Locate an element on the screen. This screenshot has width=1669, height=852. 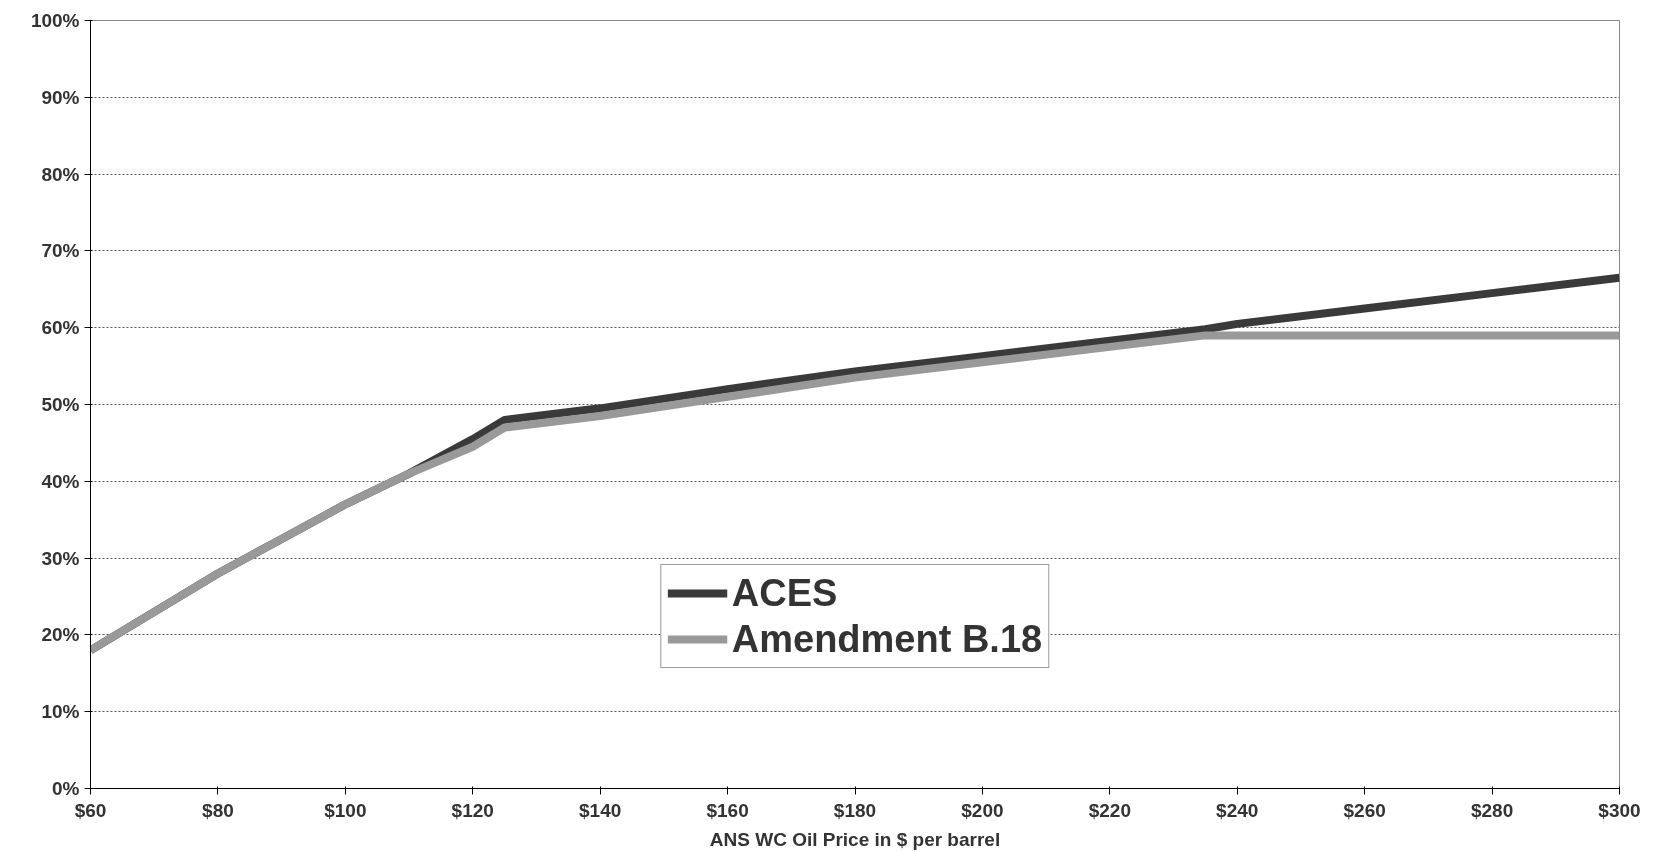
x-tick-label: $300 is located at coordinates (1619, 810).